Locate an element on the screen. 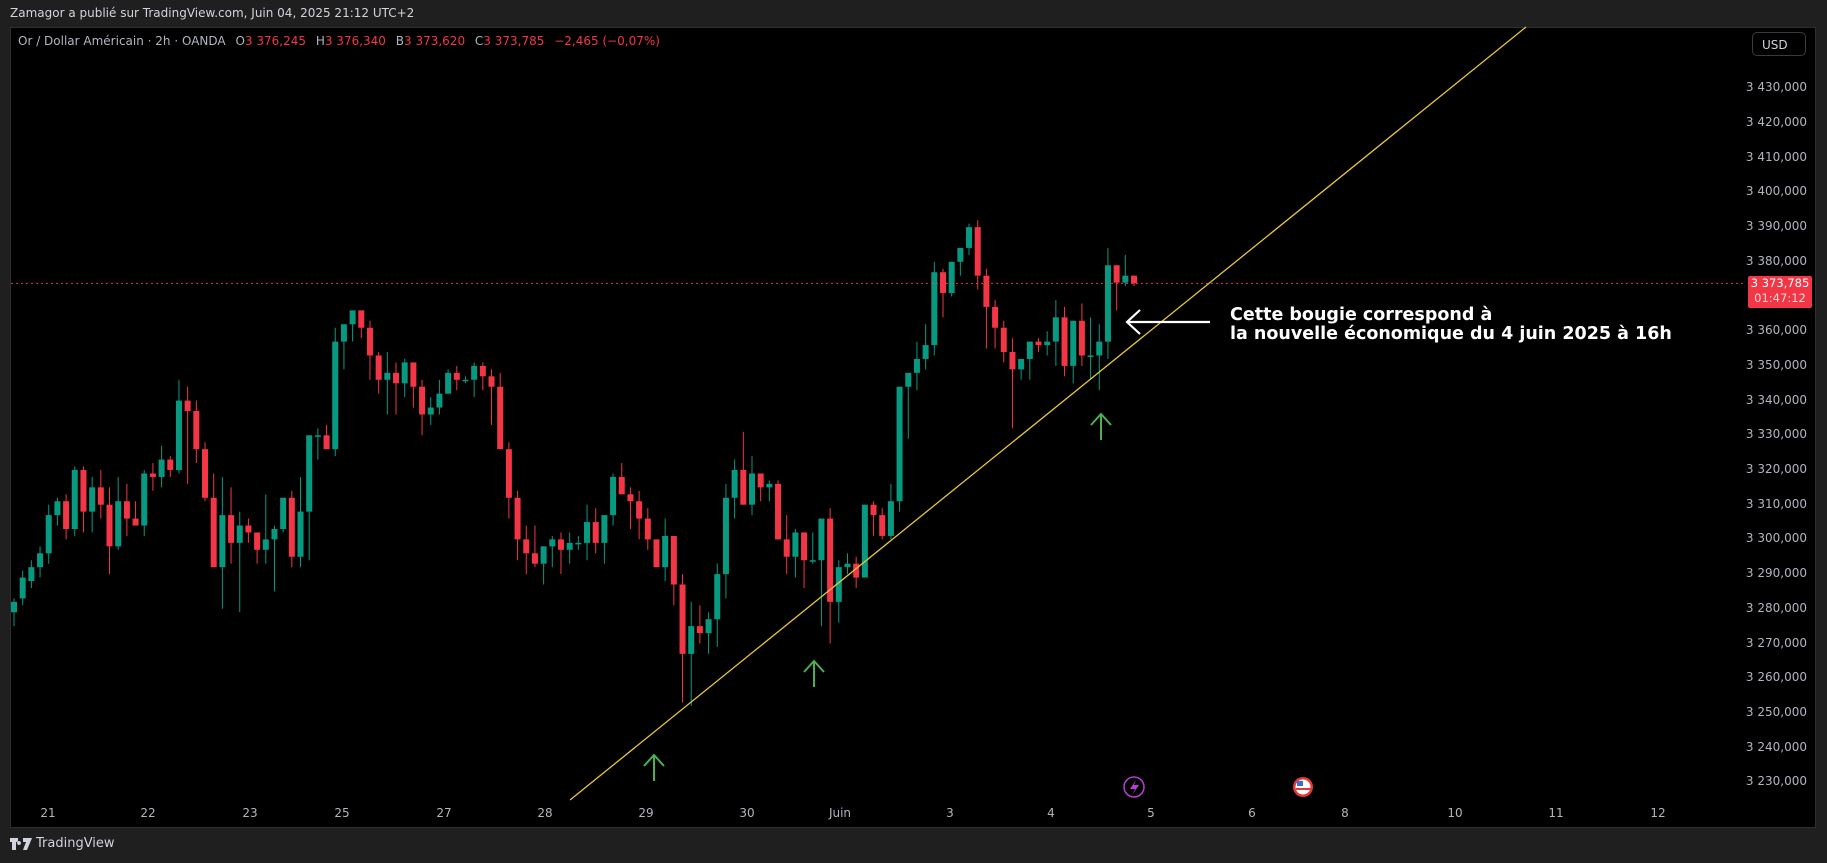 This screenshot has width=1827, height=863. time-tick: 8 is located at coordinates (1345, 813).